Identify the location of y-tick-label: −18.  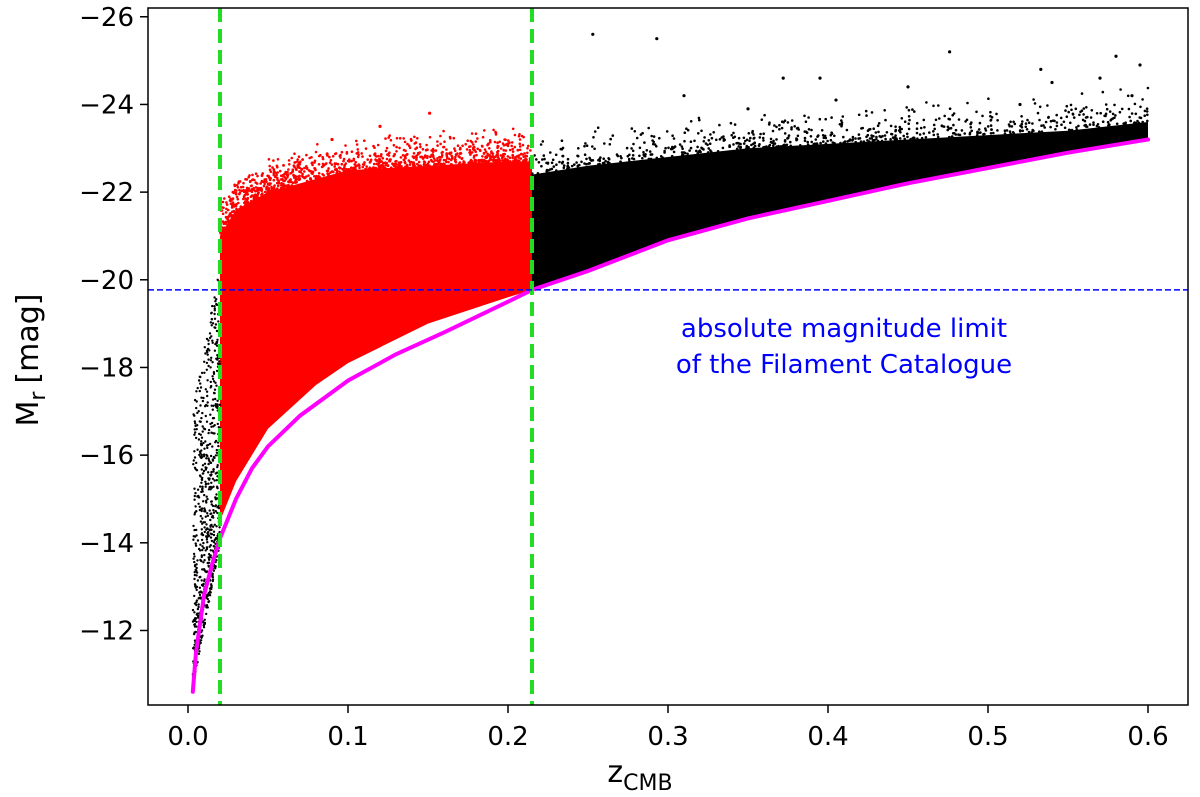
(106, 368).